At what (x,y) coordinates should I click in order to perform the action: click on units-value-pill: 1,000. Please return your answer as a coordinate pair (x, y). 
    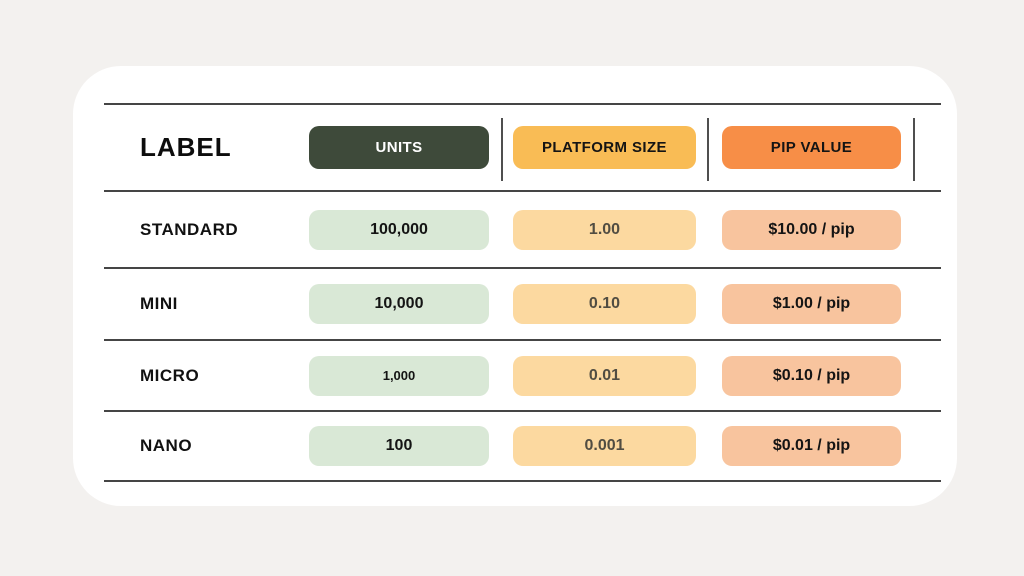
    Looking at the image, I should click on (399, 375).